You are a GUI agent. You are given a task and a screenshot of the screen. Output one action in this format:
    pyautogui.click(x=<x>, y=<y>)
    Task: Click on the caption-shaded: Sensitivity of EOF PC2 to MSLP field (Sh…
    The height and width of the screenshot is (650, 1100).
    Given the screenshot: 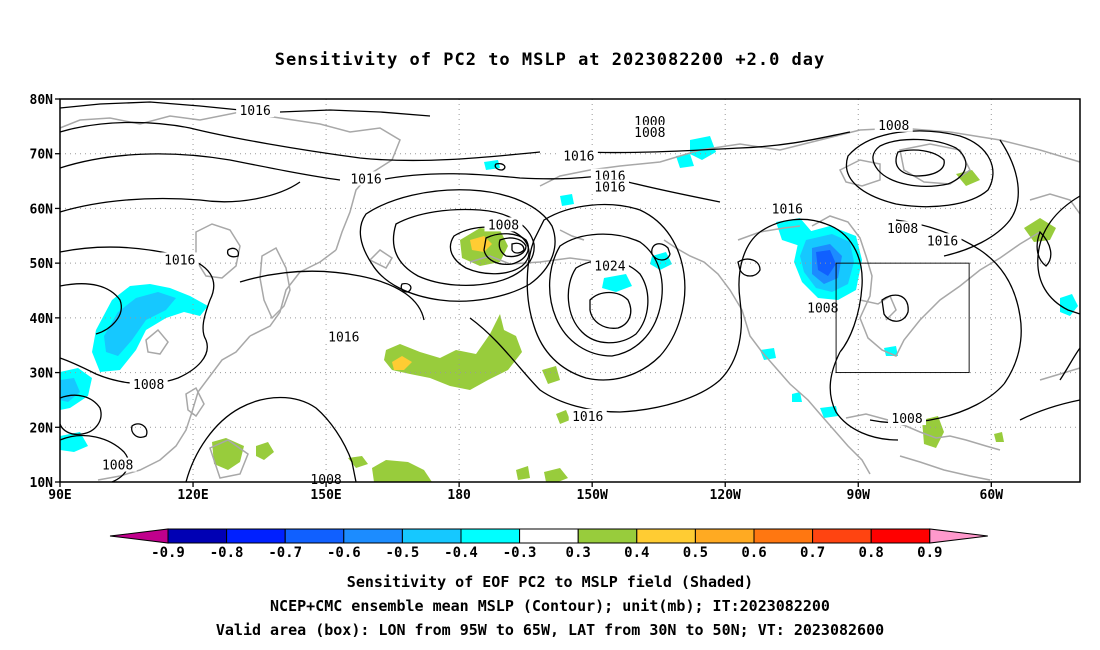 What is the action you would take?
    pyautogui.click(x=550, y=582)
    